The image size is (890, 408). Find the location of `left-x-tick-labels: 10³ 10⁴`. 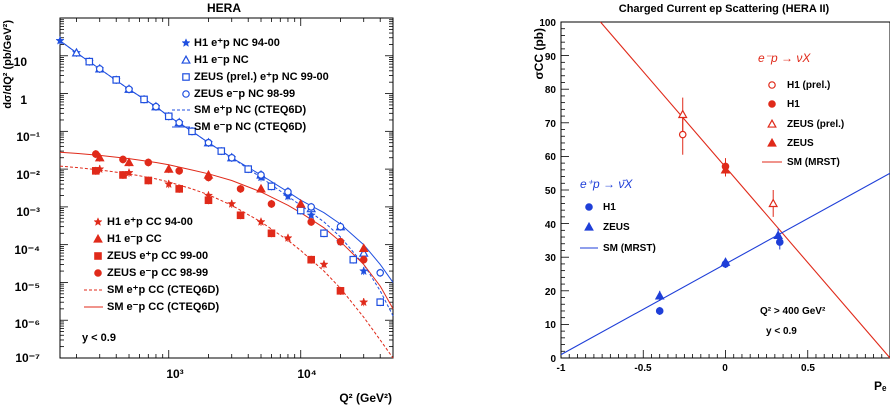

left-x-tick-labels: 10³ 10⁴ is located at coordinates (241, 374).